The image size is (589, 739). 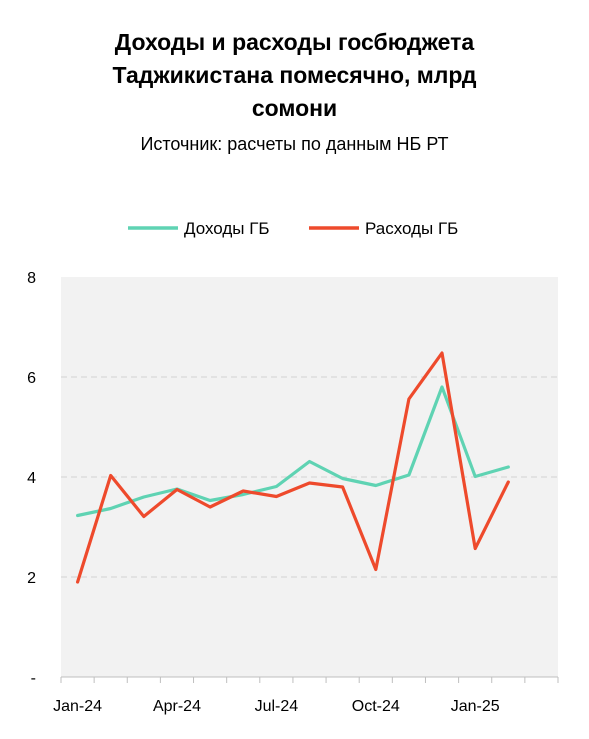 What do you see at coordinates (31, 478) in the screenshot?
I see `y-tick-label: 4` at bounding box center [31, 478].